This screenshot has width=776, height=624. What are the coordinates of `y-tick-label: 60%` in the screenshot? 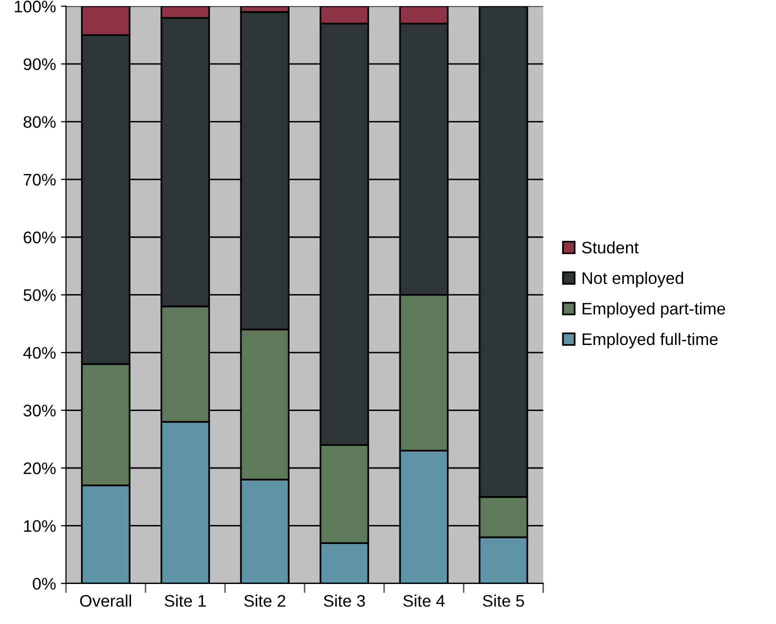 It's located at (40, 238).